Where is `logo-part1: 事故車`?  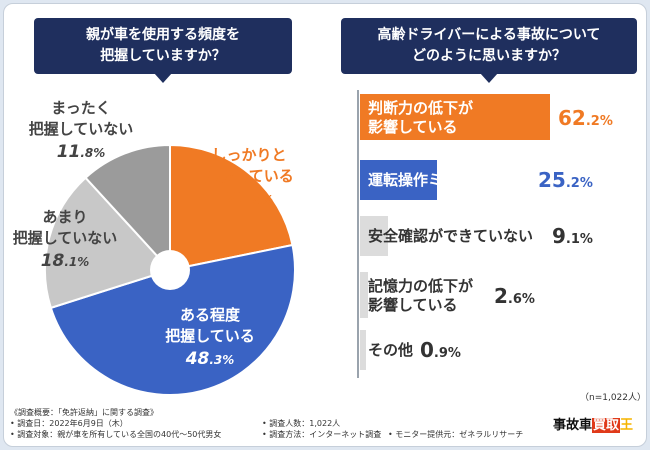 logo-part1: 事故車 is located at coordinates (573, 425).